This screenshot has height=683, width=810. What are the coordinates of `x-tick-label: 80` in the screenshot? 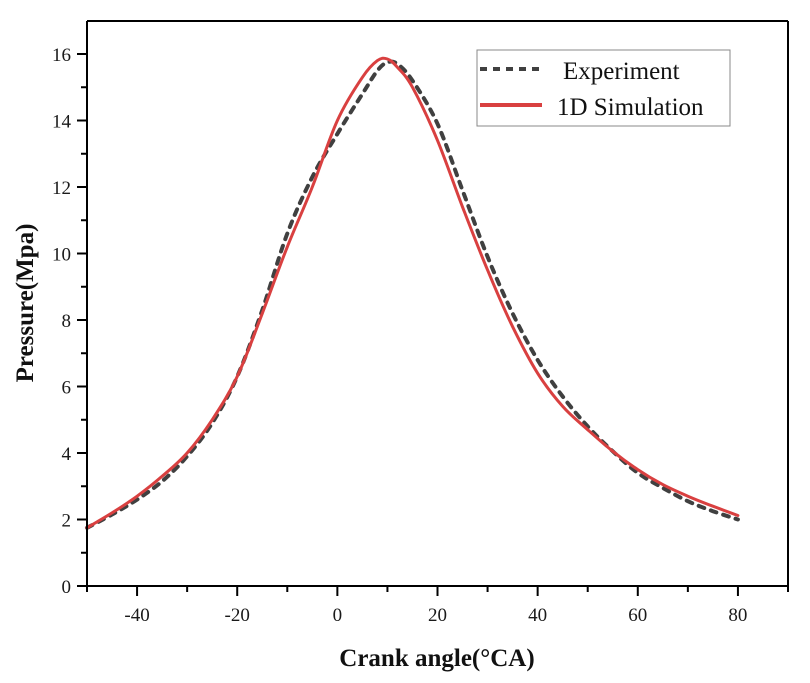 It's located at (737, 615).